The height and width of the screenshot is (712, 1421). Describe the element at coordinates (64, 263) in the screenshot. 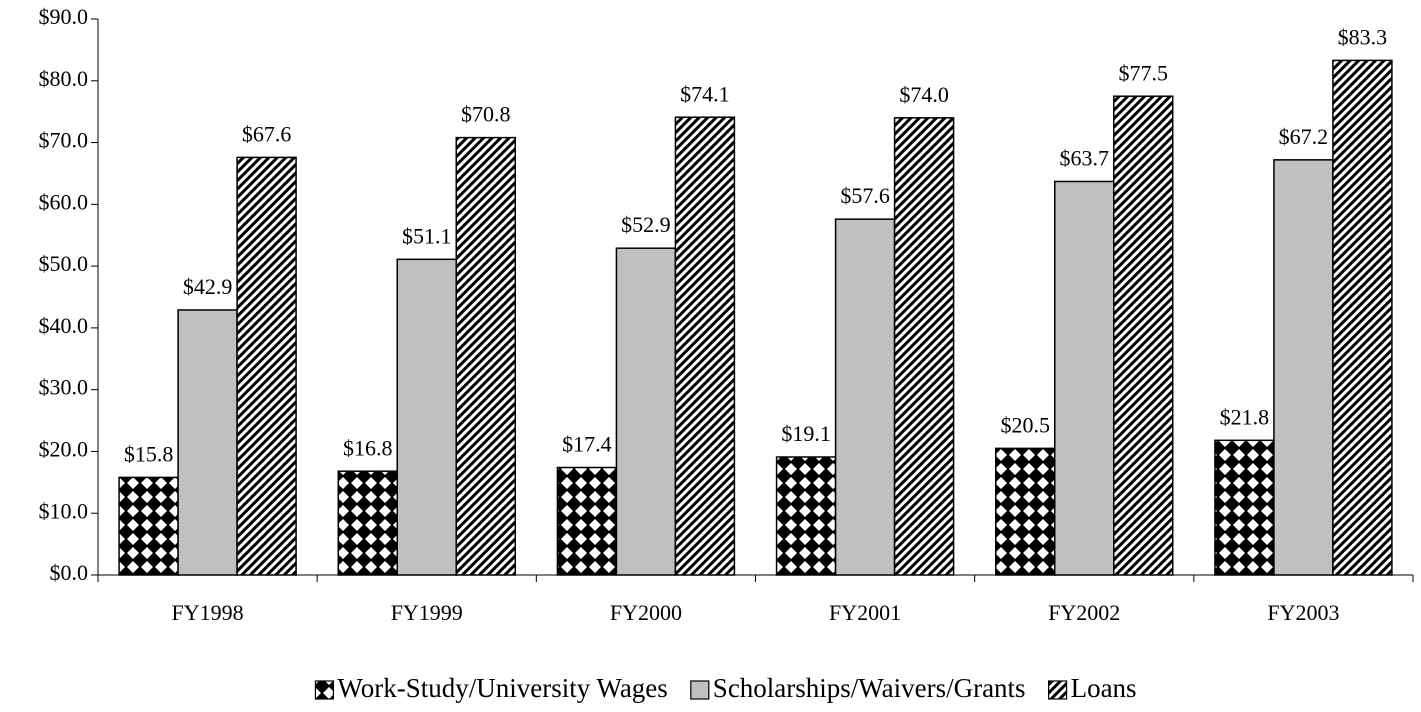

I see `y-tick-label: $50.0` at that location.